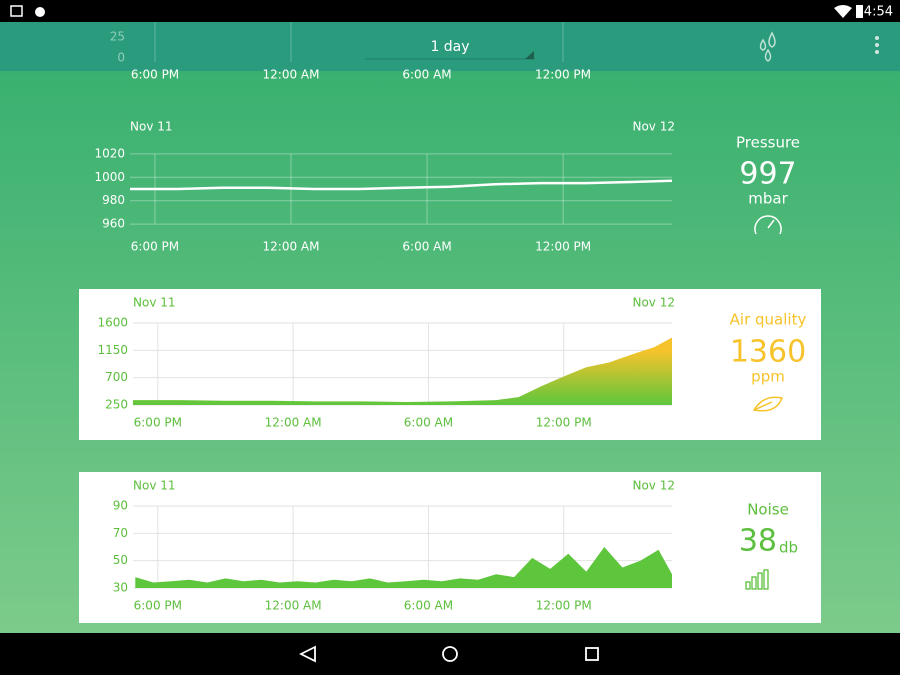 This screenshot has width=900, height=675. I want to click on range-dropdown: 1 day, so click(450, 49).